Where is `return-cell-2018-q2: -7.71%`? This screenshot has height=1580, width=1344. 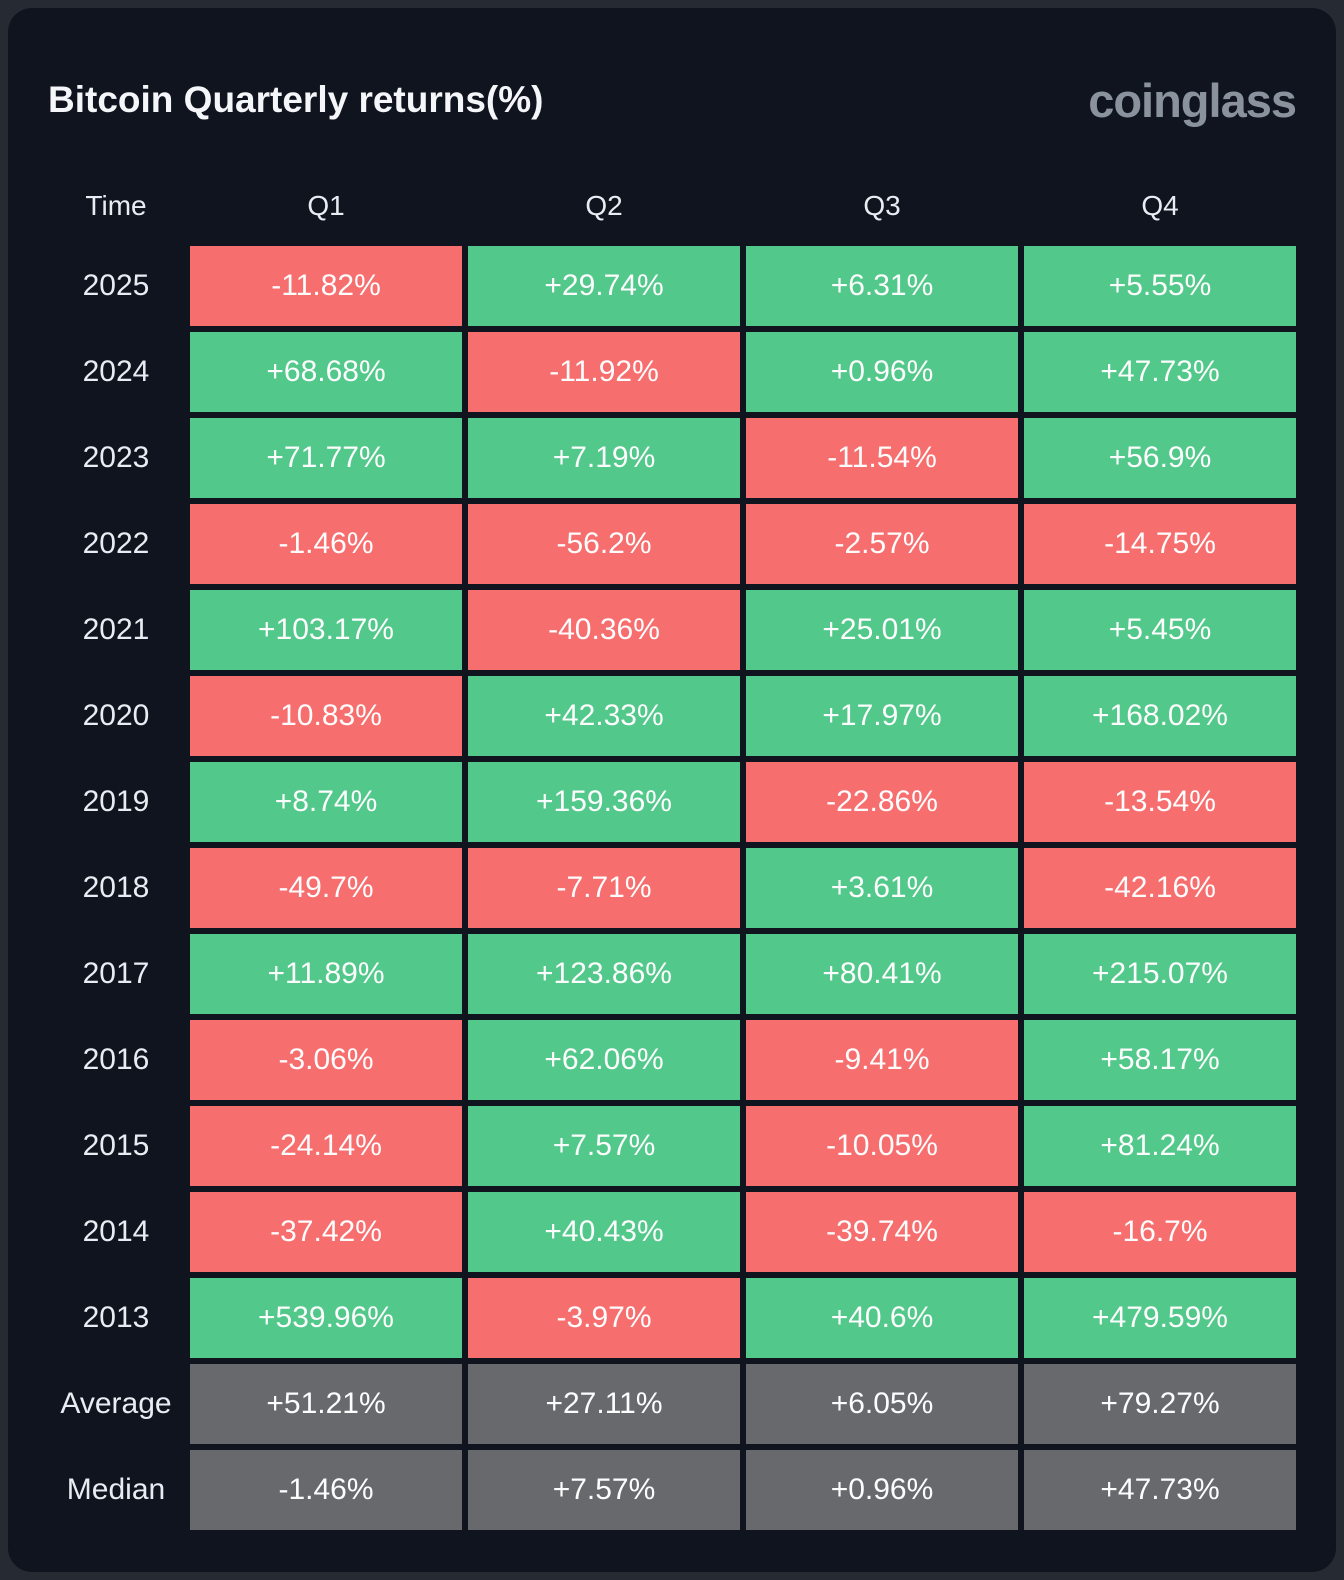
return-cell-2018-q2: -7.71% is located at coordinates (604, 888).